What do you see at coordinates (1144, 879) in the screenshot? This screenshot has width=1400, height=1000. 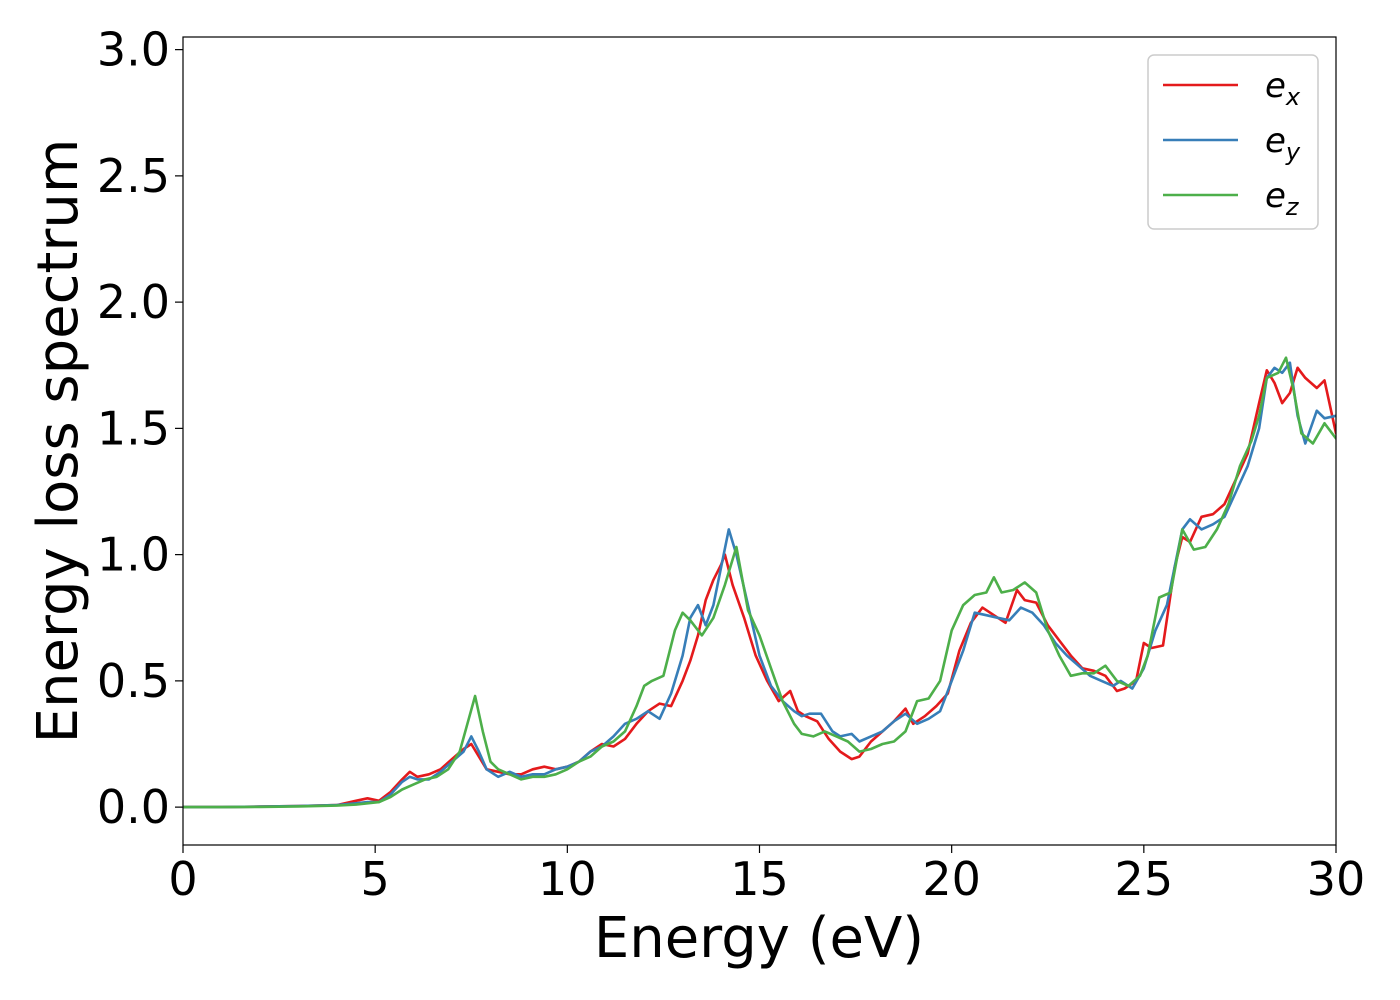 I see `x-tick-label: 25` at bounding box center [1144, 879].